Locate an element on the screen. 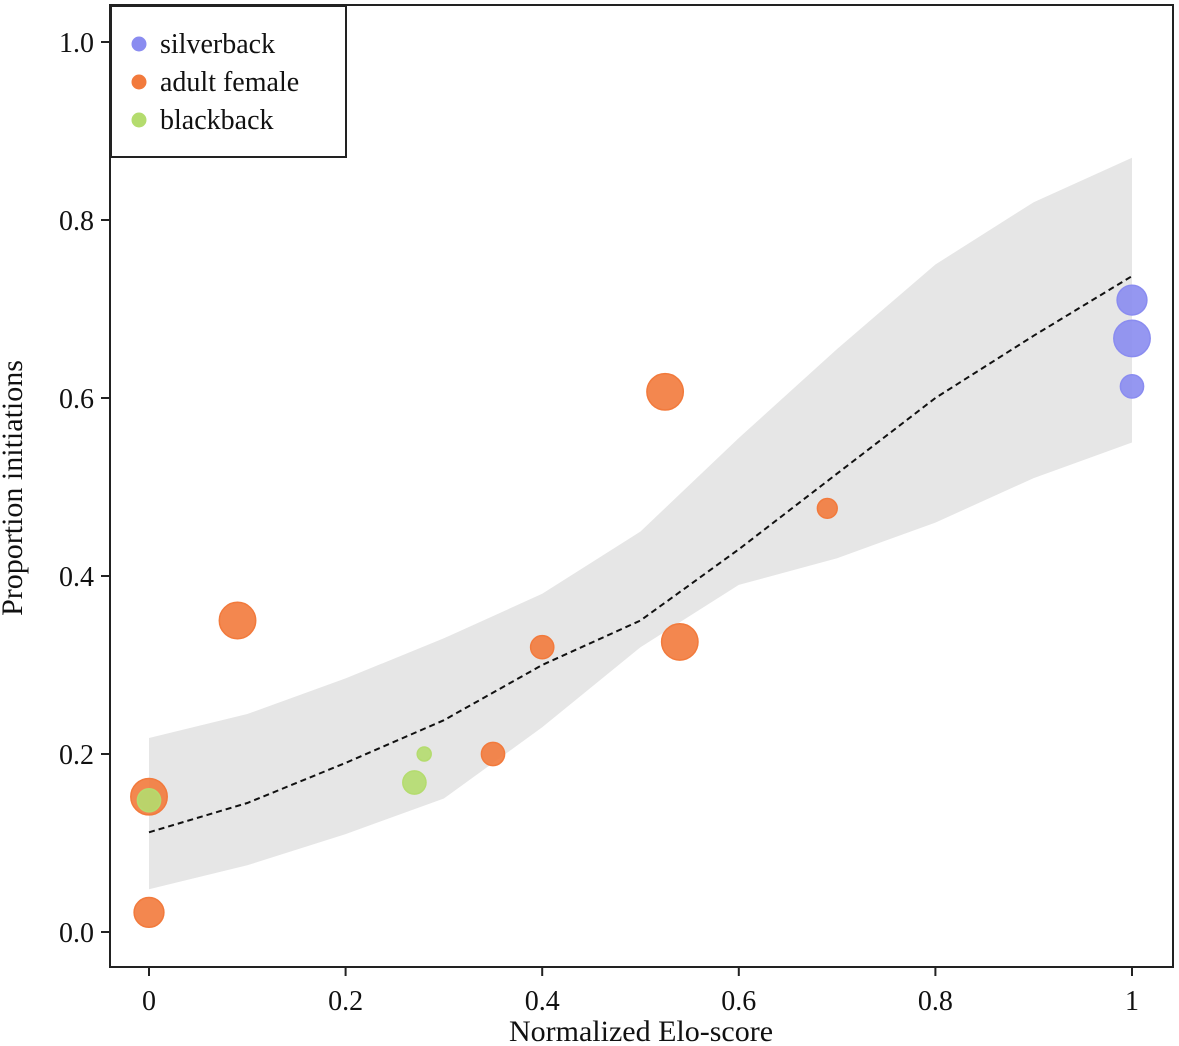 The image size is (1179, 1046). y-axis-title: Proportion initiations is located at coordinates (14, 488).